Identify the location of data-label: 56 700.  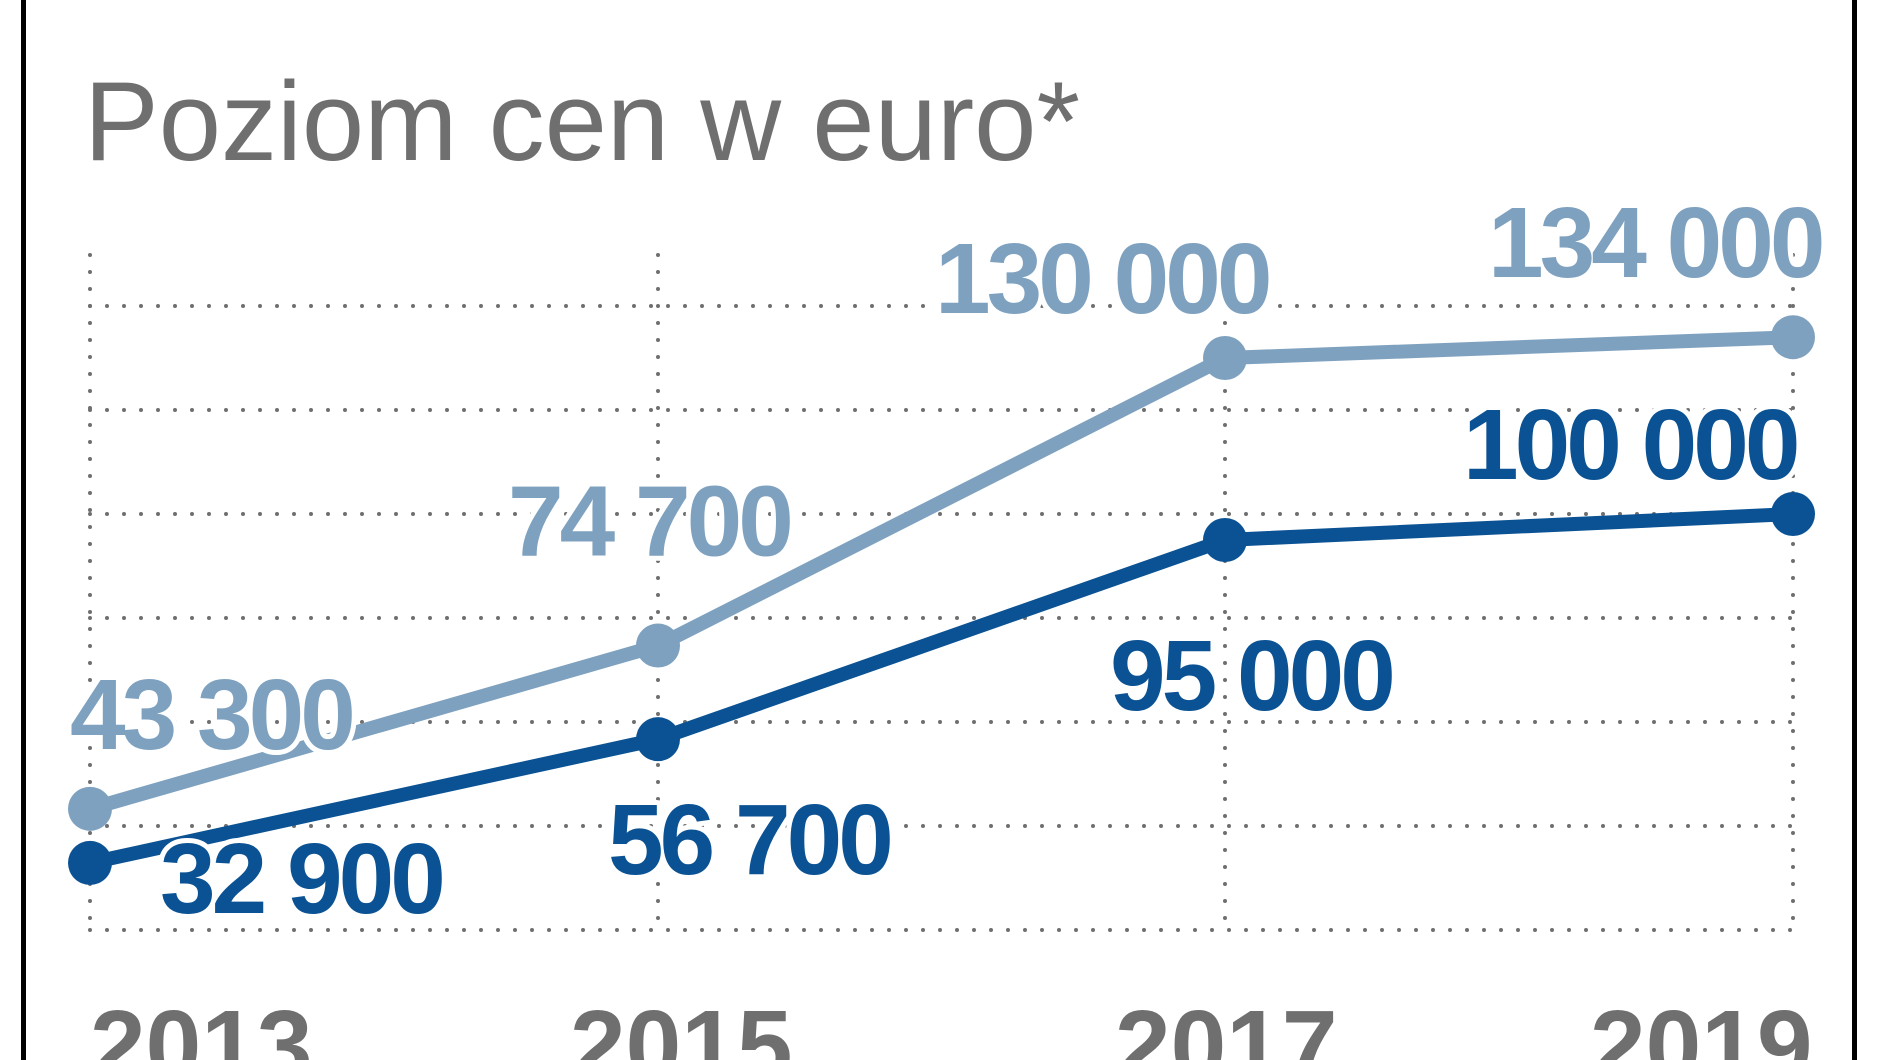
(749, 840).